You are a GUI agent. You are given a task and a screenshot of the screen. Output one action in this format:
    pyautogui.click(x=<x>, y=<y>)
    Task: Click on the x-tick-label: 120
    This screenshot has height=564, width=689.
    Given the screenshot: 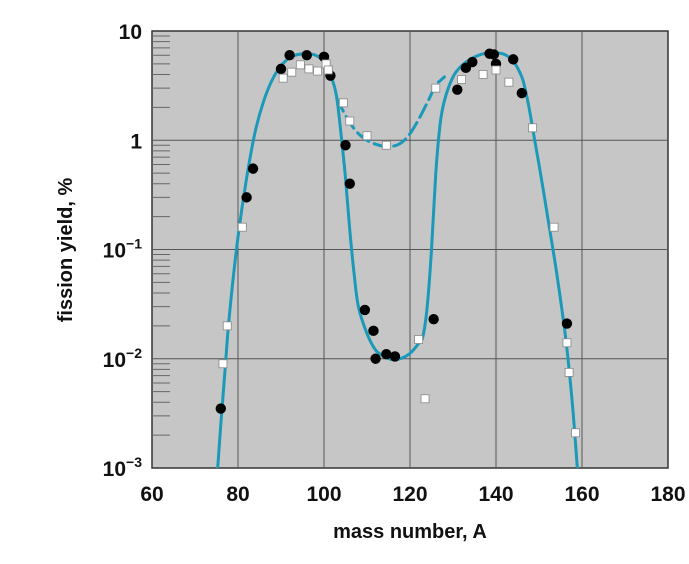 What is the action you would take?
    pyautogui.click(x=409, y=494)
    